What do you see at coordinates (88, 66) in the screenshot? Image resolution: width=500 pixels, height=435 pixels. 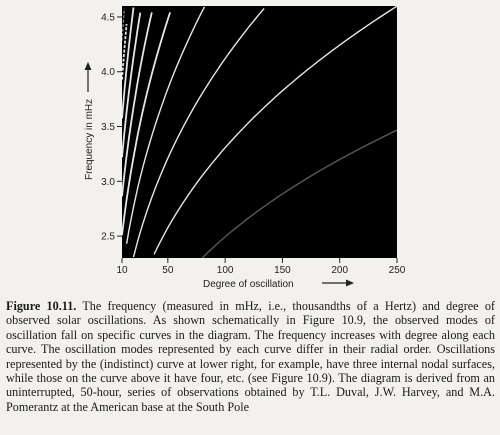 I see `y-axis-arrowhead` at bounding box center [88, 66].